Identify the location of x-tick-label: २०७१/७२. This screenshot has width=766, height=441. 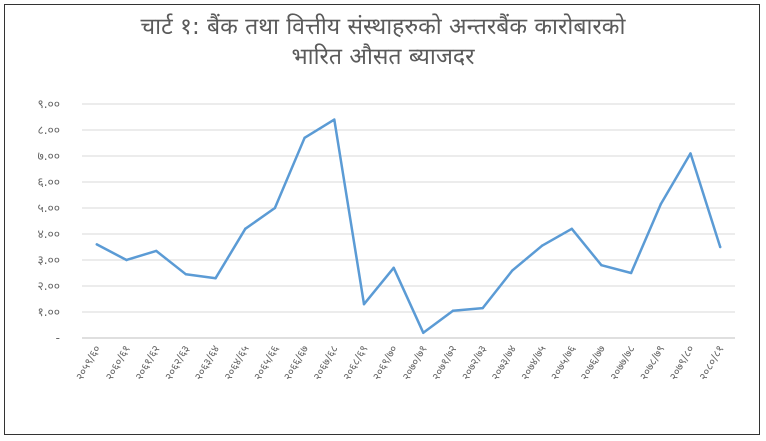
(444, 362).